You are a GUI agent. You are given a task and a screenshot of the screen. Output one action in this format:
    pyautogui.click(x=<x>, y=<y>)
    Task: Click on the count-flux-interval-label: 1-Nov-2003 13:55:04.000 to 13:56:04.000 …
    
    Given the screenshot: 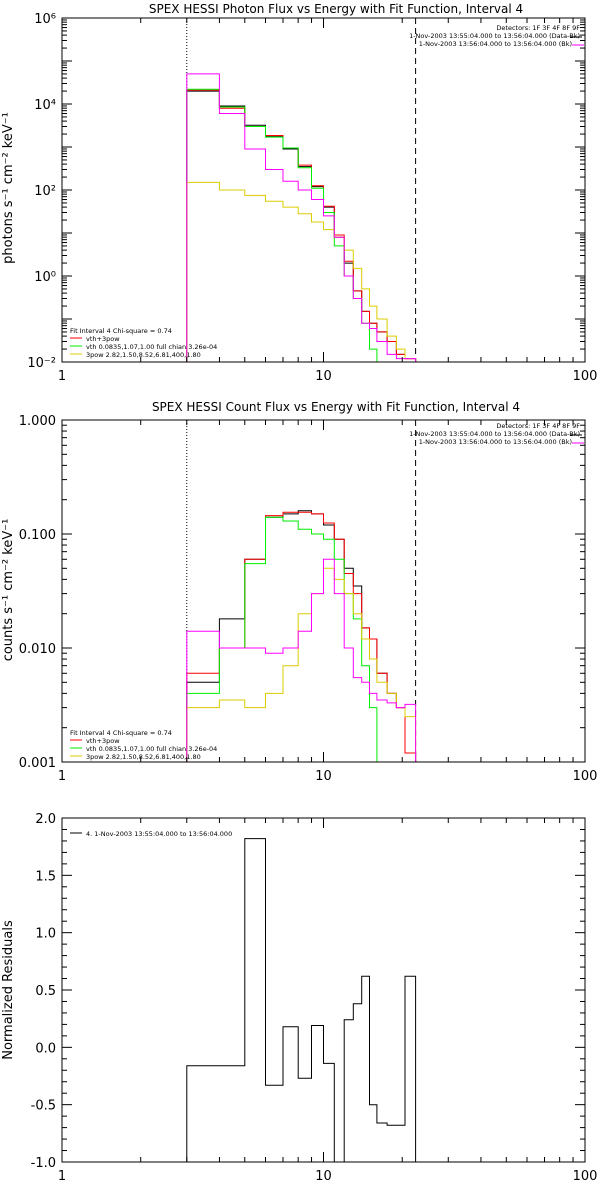 What is the action you would take?
    pyautogui.click(x=494, y=434)
    